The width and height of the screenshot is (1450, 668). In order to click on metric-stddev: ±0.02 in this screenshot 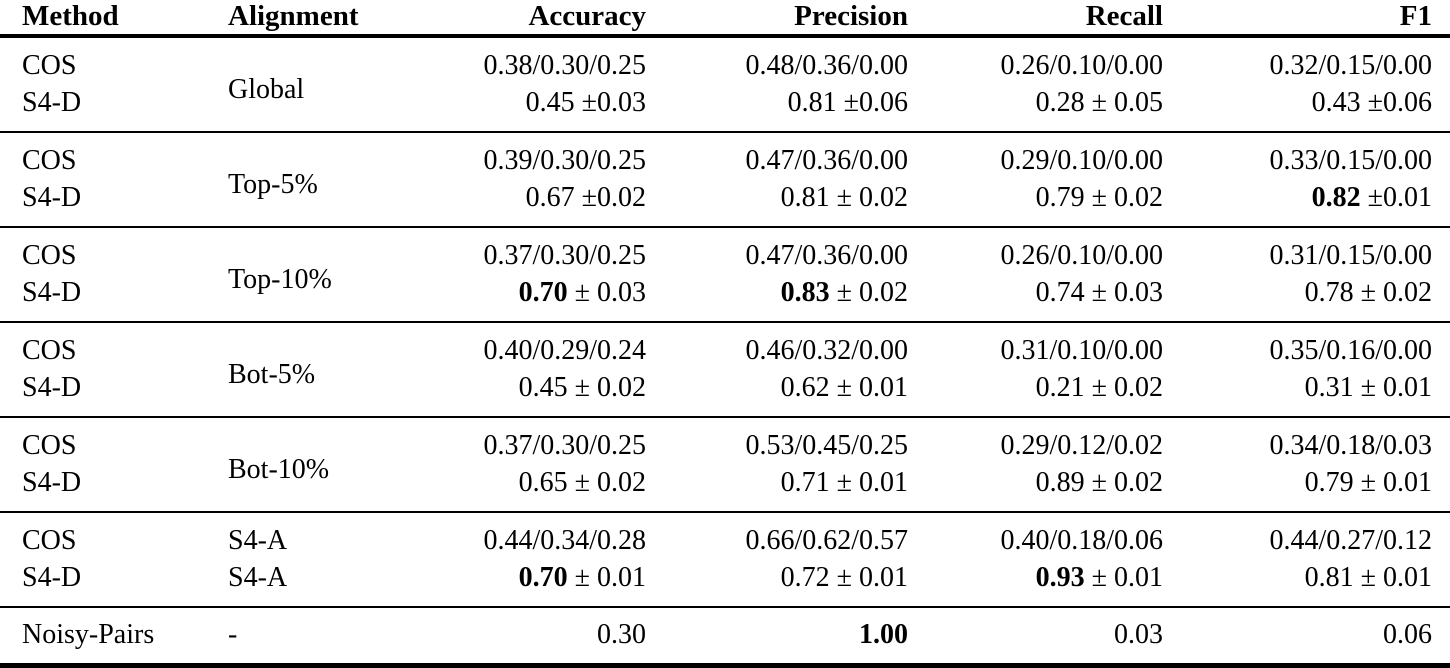, I will do `click(613, 197)`.